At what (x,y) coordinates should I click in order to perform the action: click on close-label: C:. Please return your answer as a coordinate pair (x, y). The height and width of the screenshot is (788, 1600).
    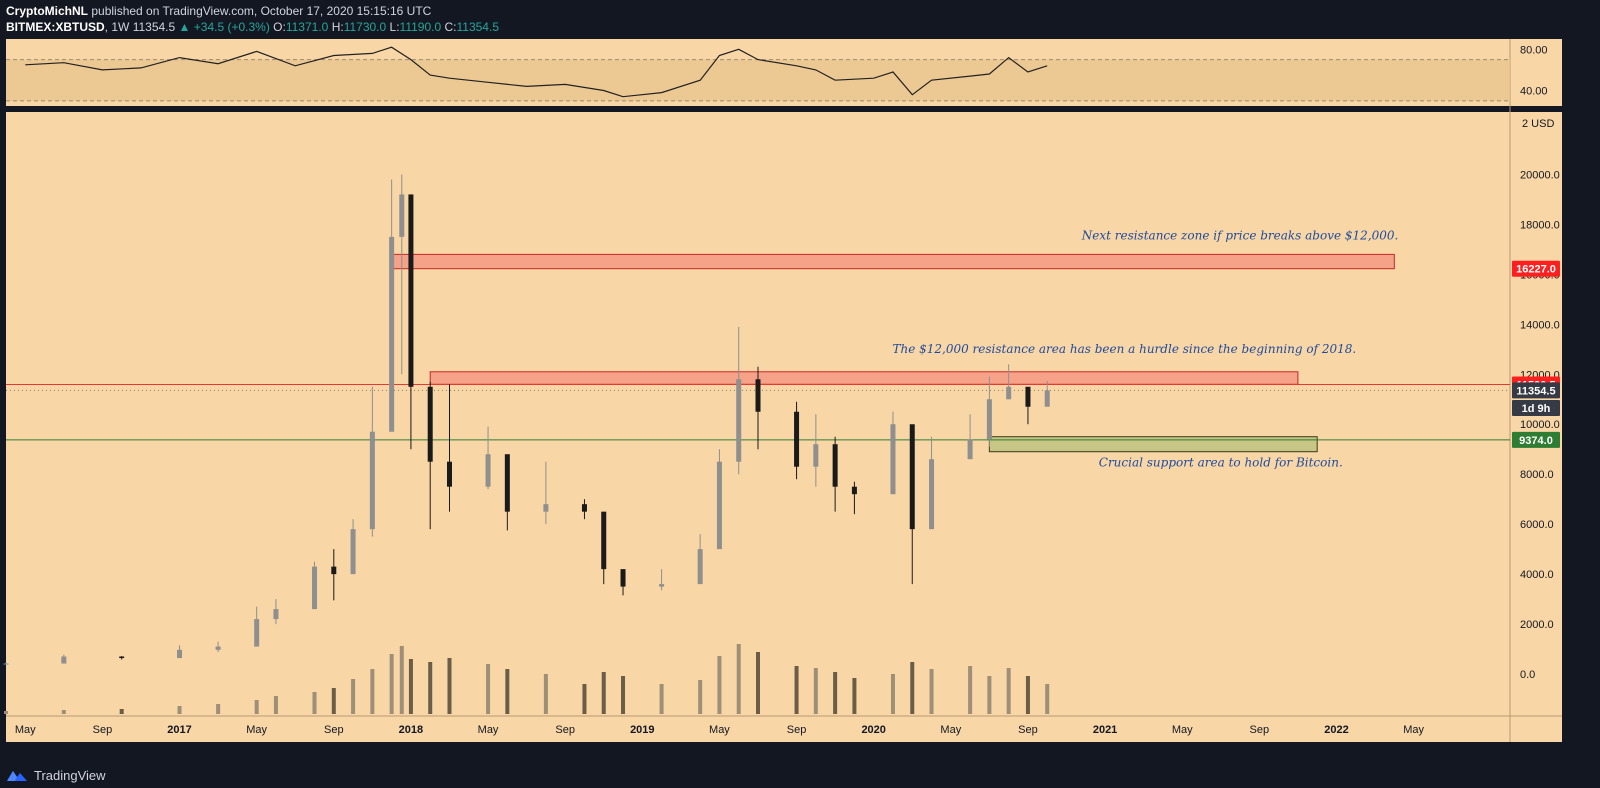
    Looking at the image, I should click on (450, 27).